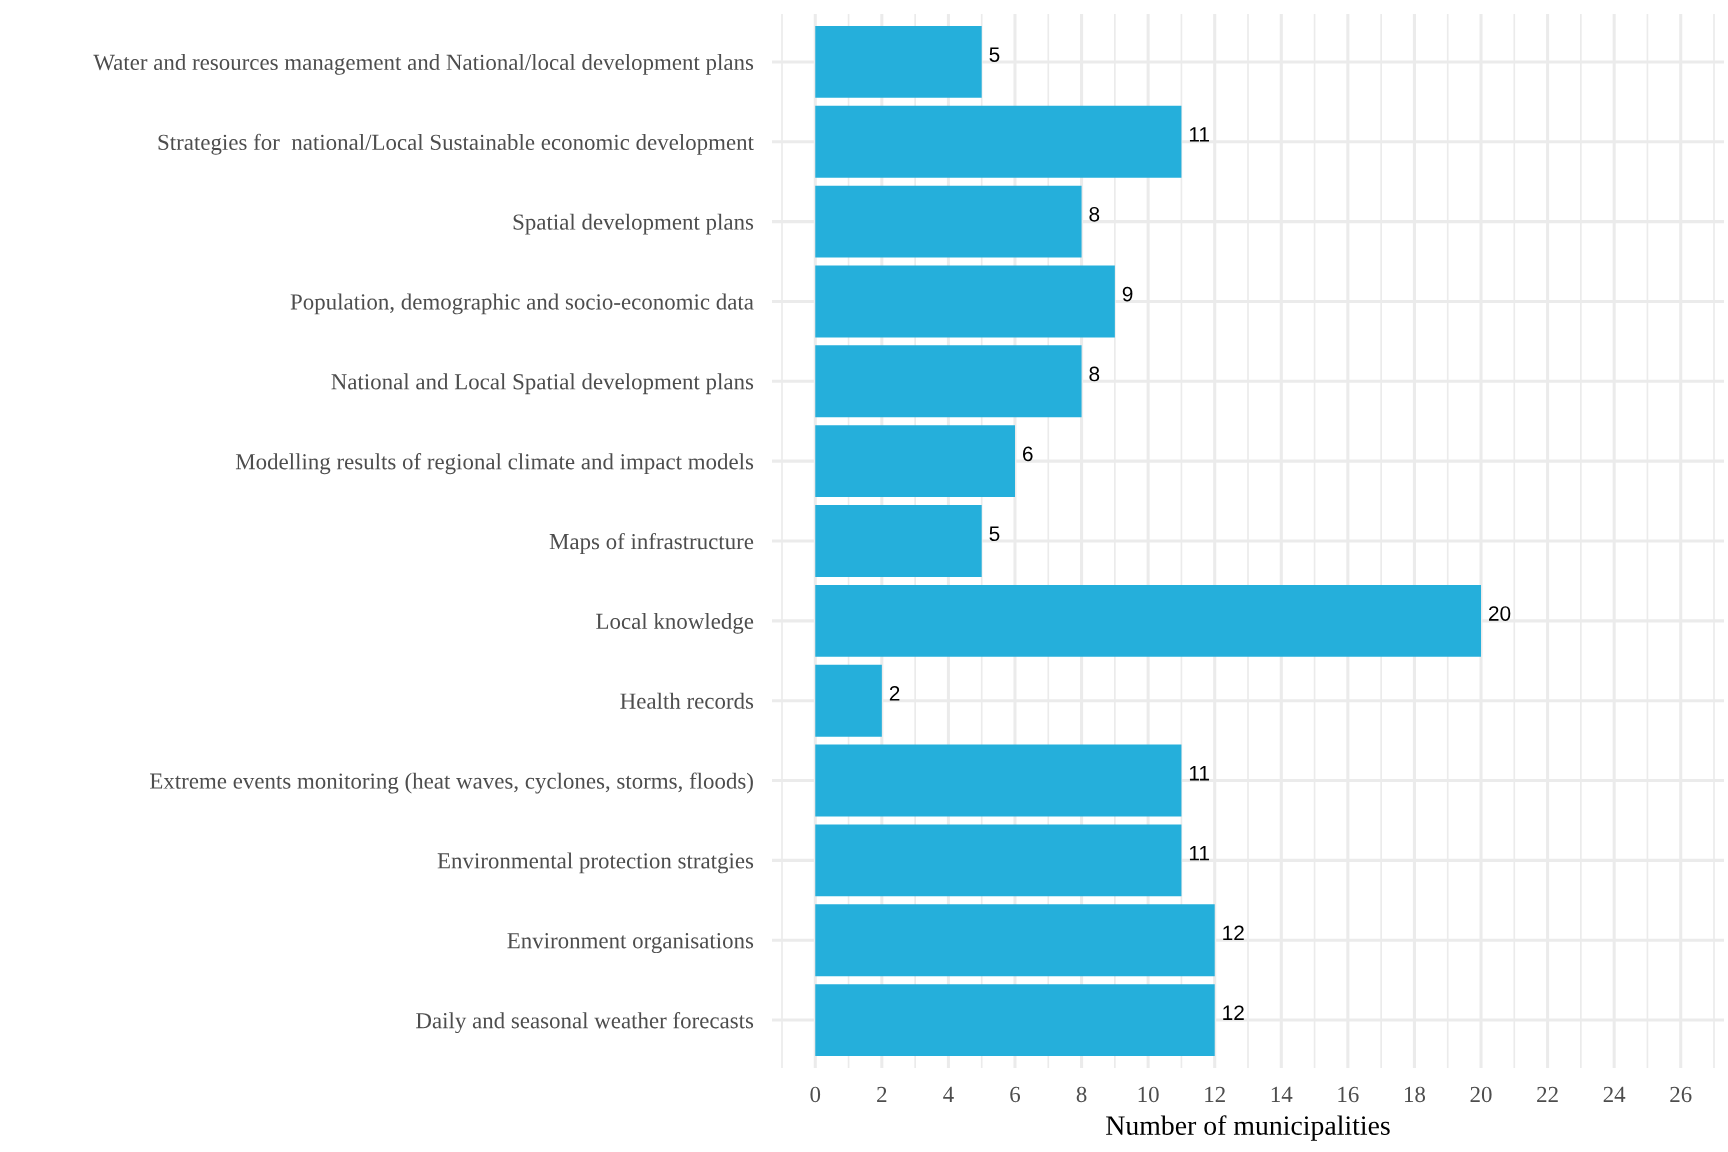 This screenshot has width=1728, height=1152. I want to click on x-tick-label: 4, so click(948, 1094).